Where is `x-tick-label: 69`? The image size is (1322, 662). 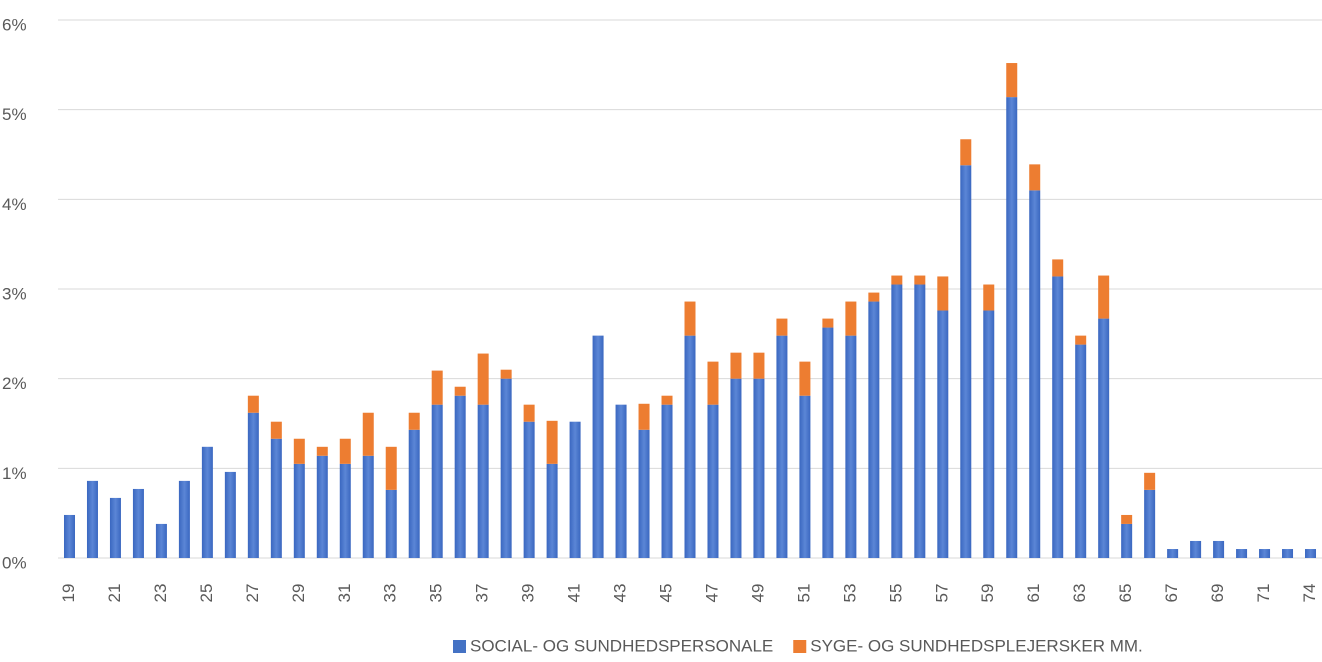
x-tick-label: 69 is located at coordinates (1217, 593).